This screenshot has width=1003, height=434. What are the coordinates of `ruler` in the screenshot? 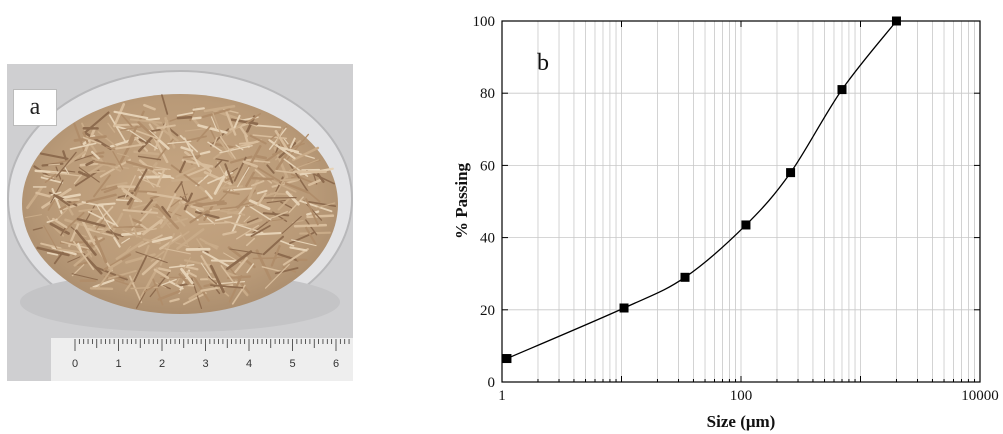 It's located at (202, 359).